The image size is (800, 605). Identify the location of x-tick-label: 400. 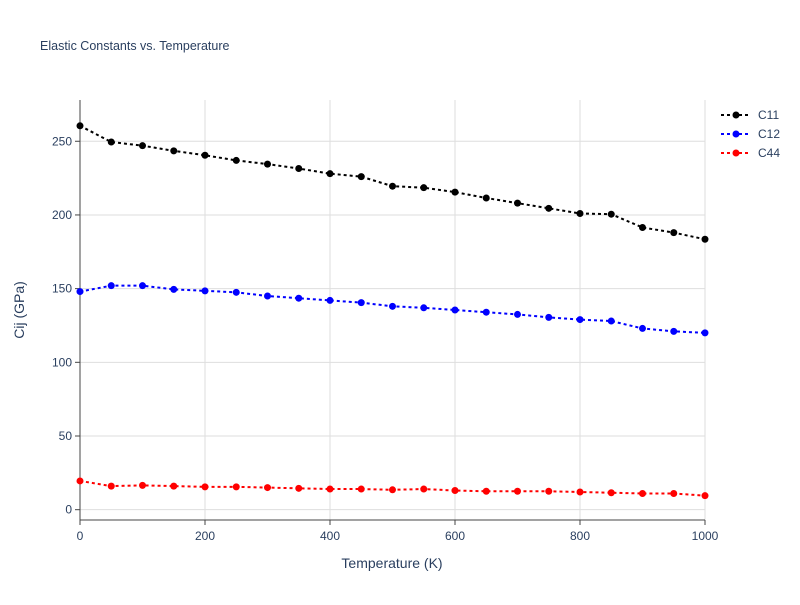
(330, 536).